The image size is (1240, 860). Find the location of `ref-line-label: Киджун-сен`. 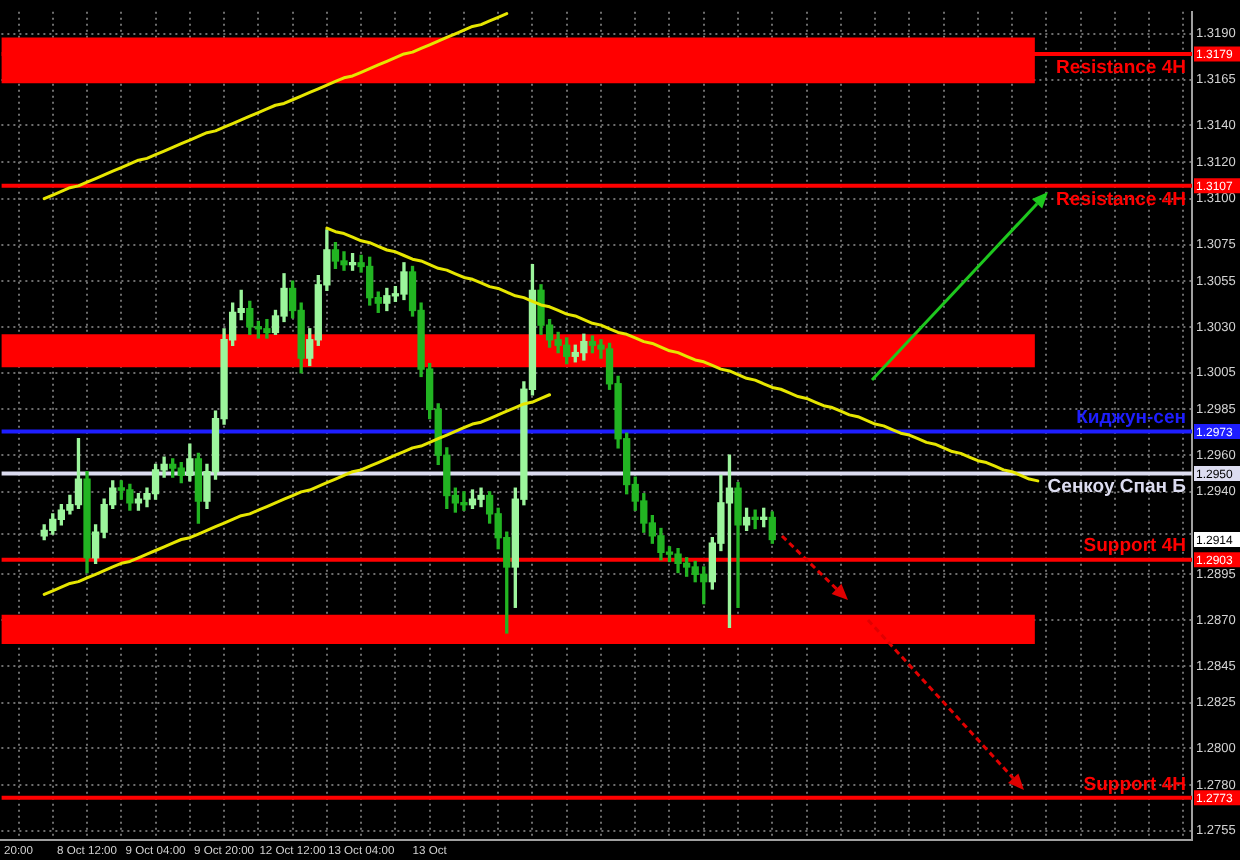

ref-line-label: Киджун-сен is located at coordinates (1131, 418).